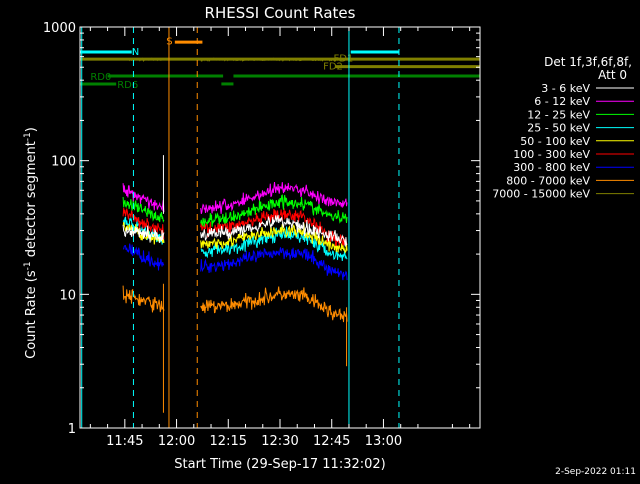 This screenshot has height=484, width=640. Describe the element at coordinates (67, 295) in the screenshot. I see `y-tick-label-1: 10` at that location.